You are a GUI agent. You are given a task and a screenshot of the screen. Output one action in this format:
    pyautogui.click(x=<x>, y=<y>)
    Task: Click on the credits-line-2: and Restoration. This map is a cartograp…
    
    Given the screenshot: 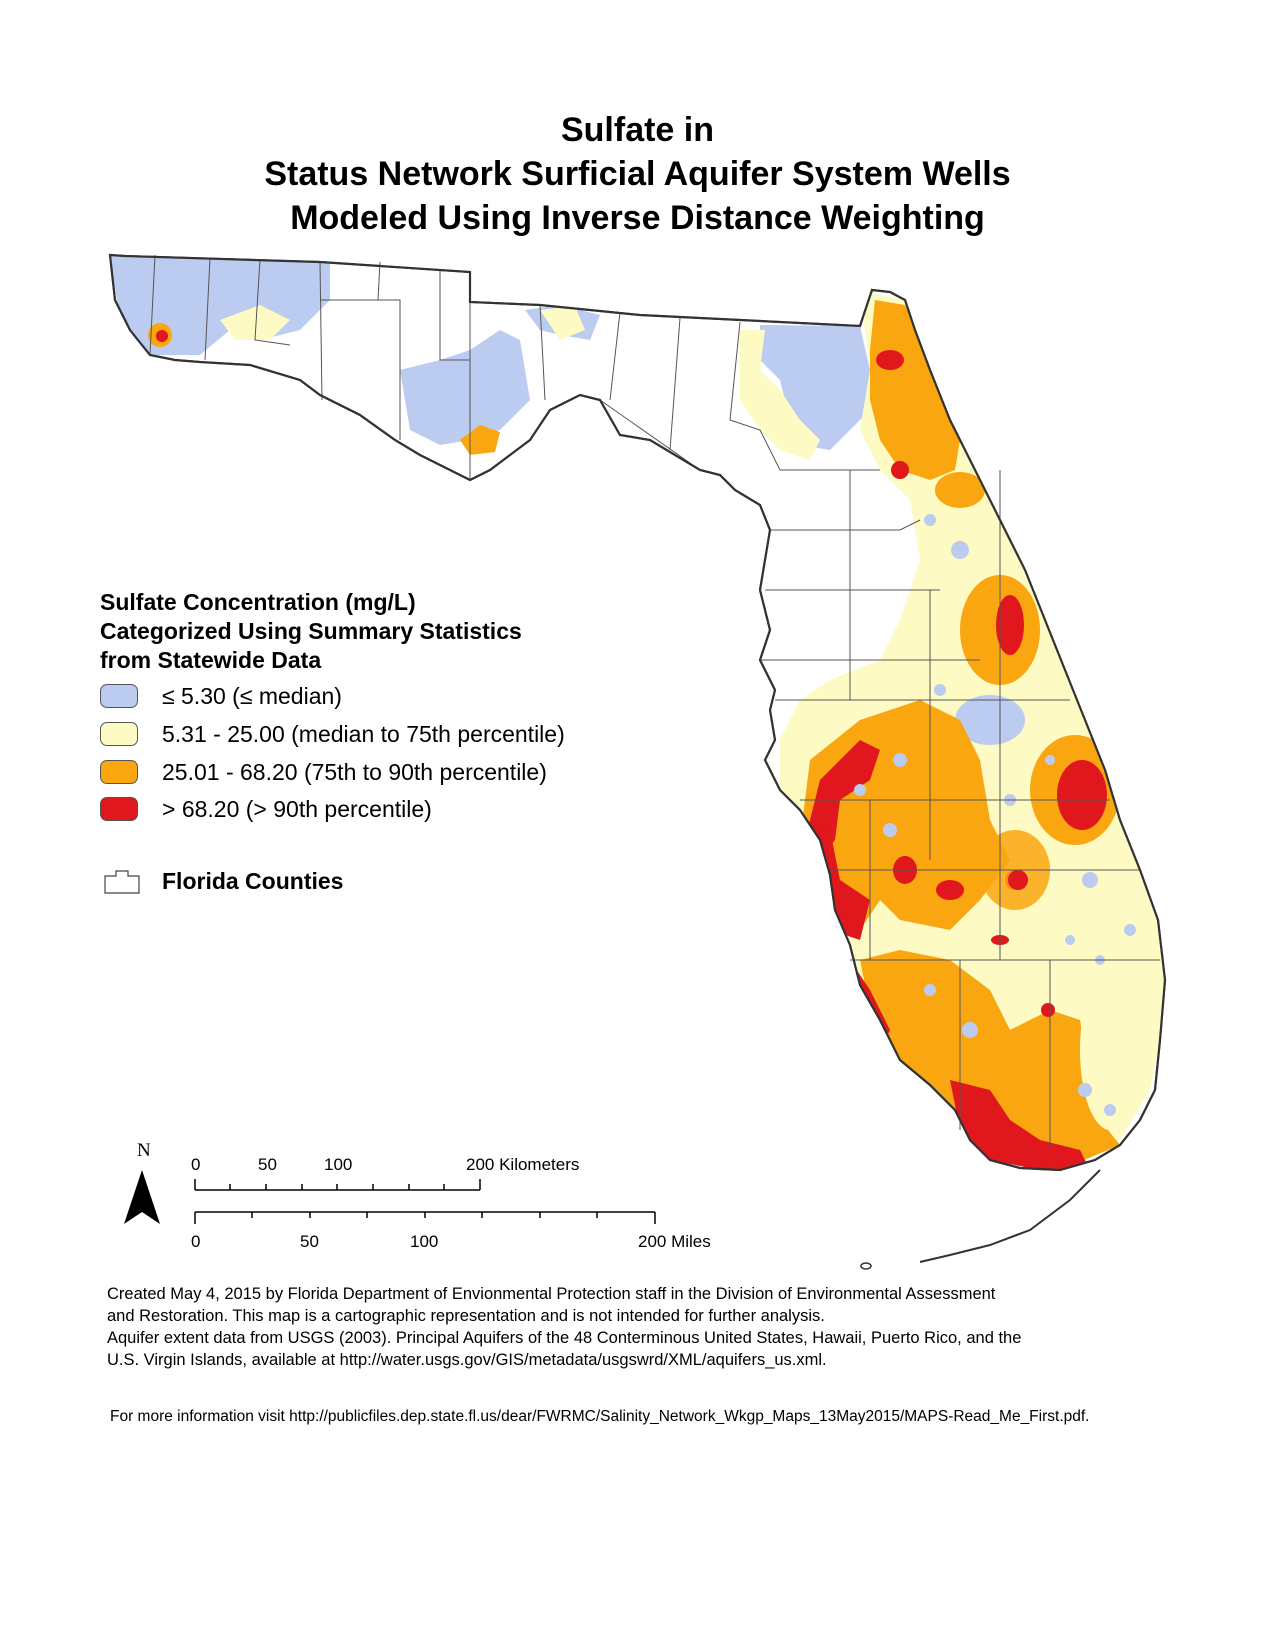 What is the action you would take?
    pyautogui.click(x=466, y=1316)
    